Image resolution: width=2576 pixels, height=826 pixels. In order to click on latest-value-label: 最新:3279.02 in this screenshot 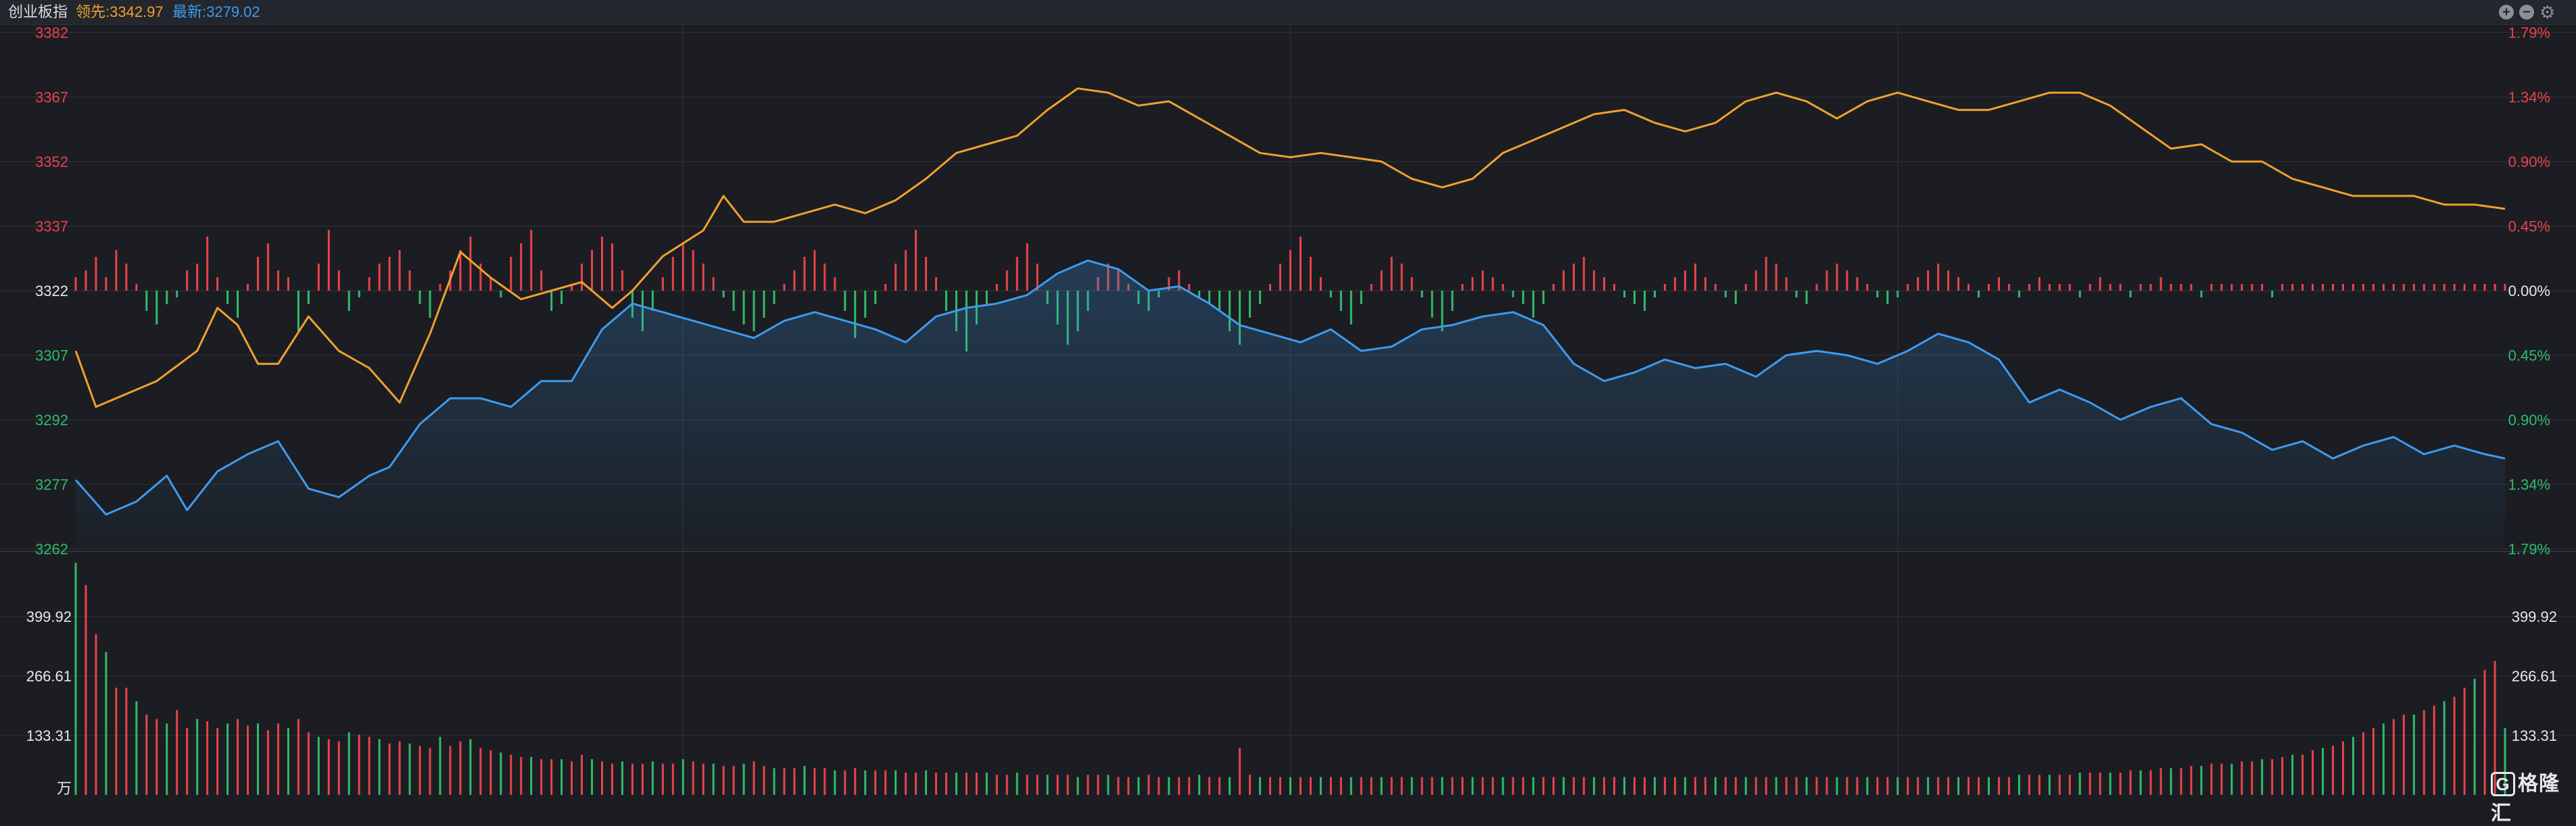, I will do `click(216, 11)`.